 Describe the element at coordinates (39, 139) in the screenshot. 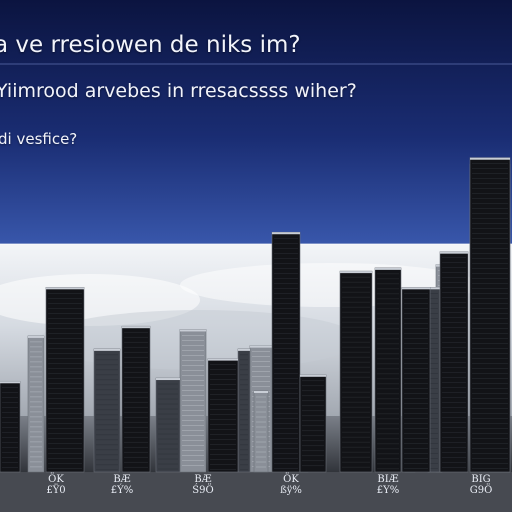

I see `chart-note: di vesfice?` at that location.